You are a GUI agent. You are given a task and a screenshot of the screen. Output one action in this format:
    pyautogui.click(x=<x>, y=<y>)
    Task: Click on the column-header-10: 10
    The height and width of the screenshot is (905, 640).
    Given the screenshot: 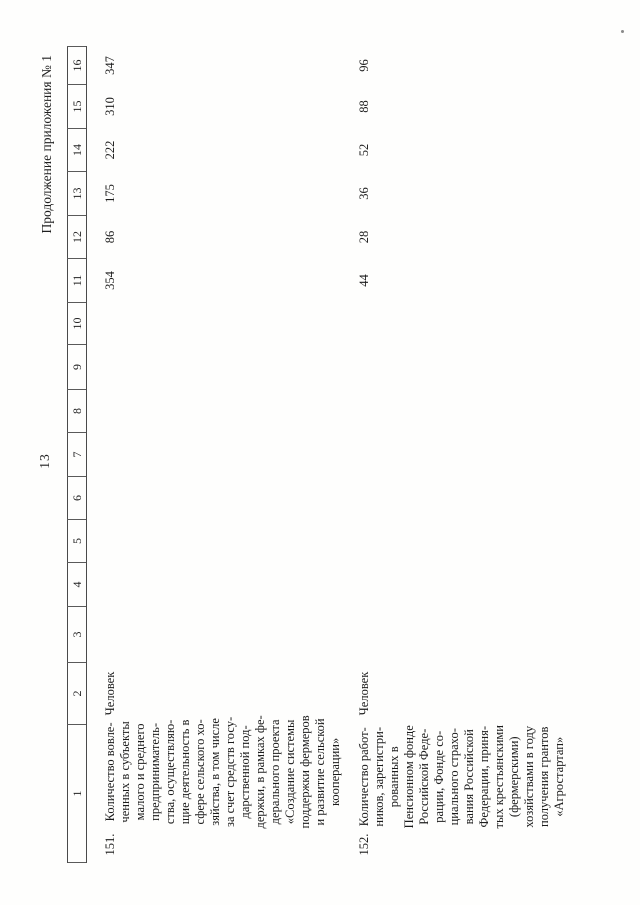 What is the action you would take?
    pyautogui.click(x=77, y=323)
    